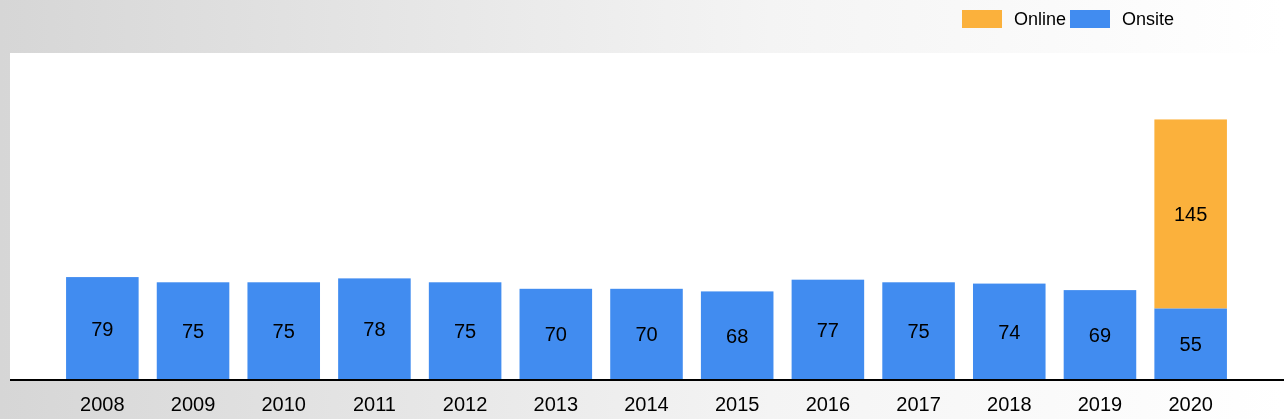  Describe the element at coordinates (918, 404) in the screenshot. I see `x-tick-label: 2017` at that location.